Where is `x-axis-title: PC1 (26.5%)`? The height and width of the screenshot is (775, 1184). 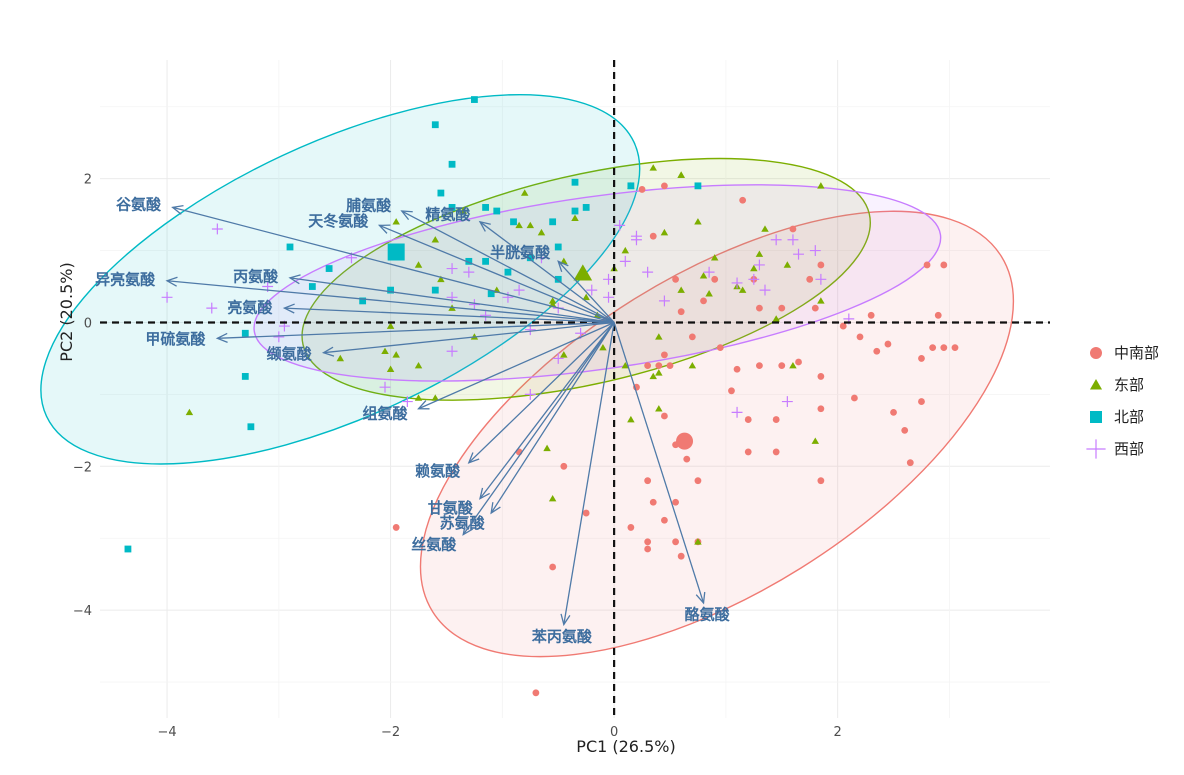 x-axis-title: PC1 (26.5%) is located at coordinates (625, 746).